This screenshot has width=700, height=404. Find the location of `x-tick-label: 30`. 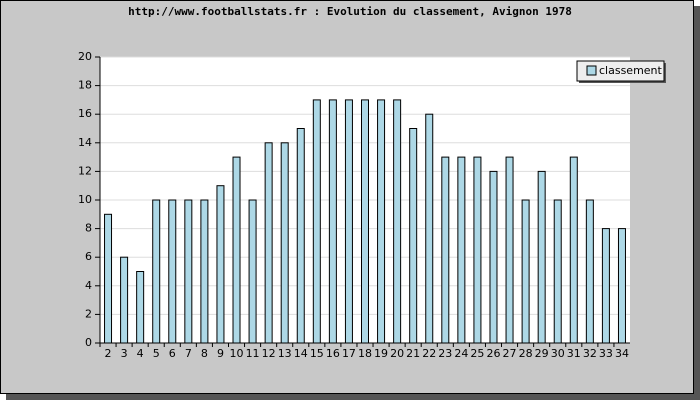

x-tick-label: 30 is located at coordinates (558, 353).